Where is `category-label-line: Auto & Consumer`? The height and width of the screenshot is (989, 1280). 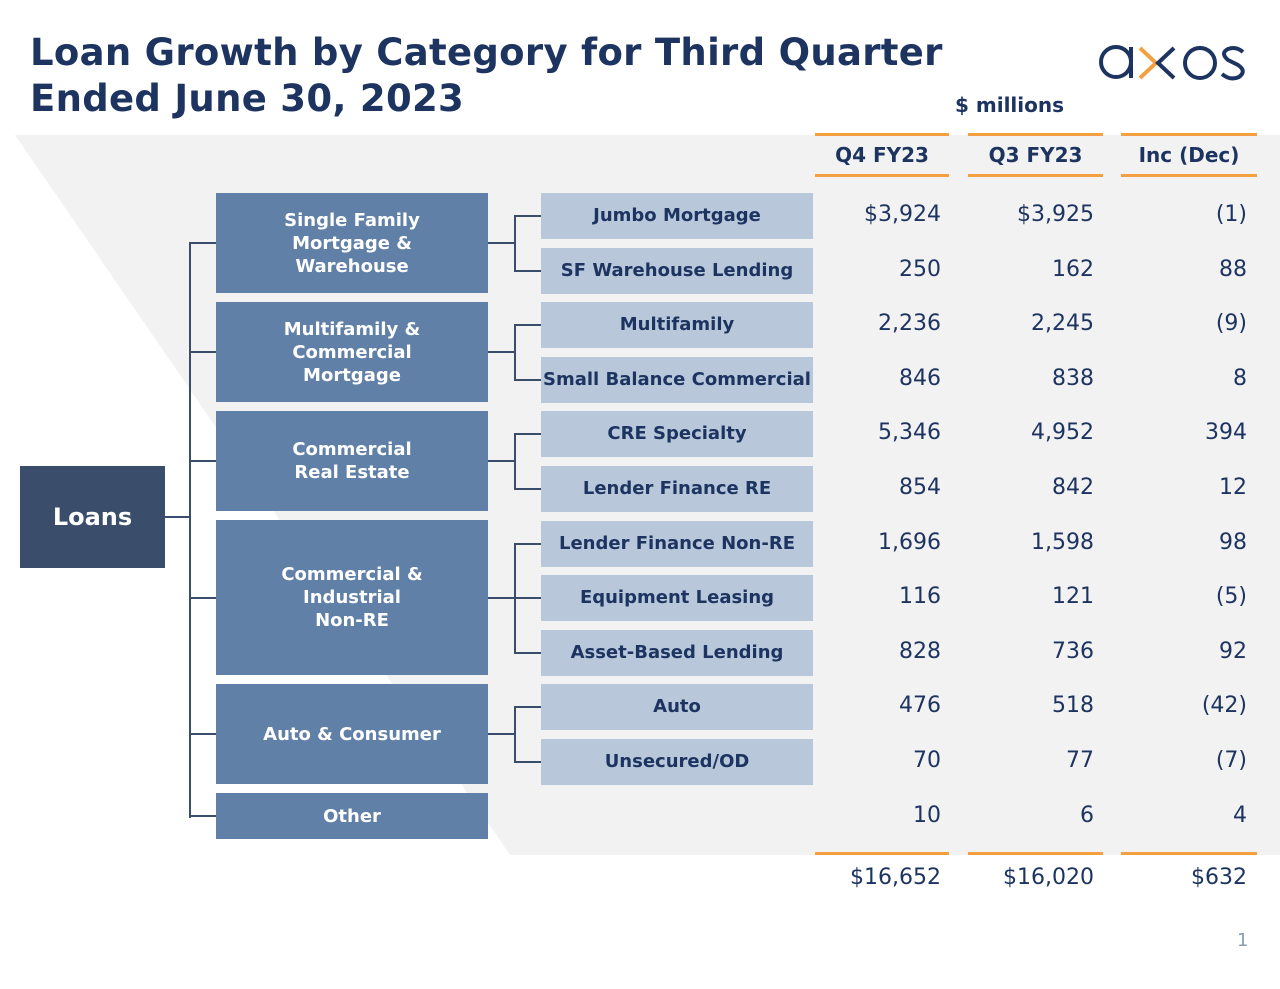
category-label-line: Auto & Consumer is located at coordinates (352, 734).